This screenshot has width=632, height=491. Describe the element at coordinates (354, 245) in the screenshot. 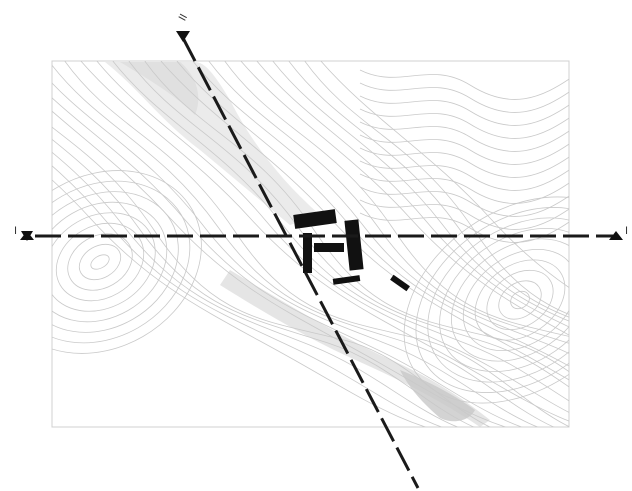

I see `courtyard-wing-right` at that location.